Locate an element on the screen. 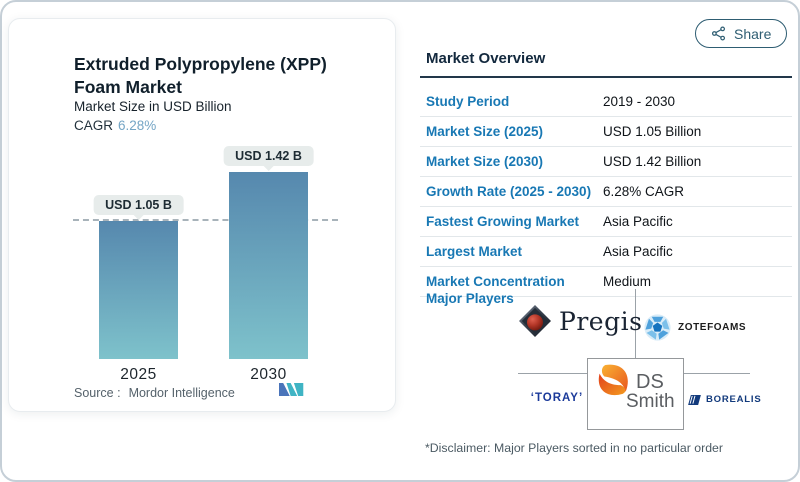 Image resolution: width=800 pixels, height=482 pixels. share-button-label: Share is located at coordinates (753, 33).